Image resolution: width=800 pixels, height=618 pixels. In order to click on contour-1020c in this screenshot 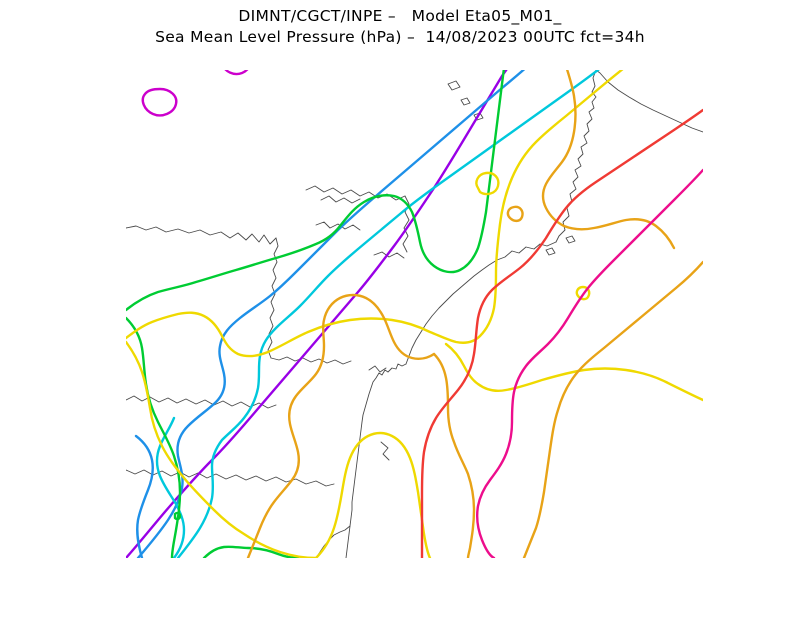, I will do `click(251, 551)`.